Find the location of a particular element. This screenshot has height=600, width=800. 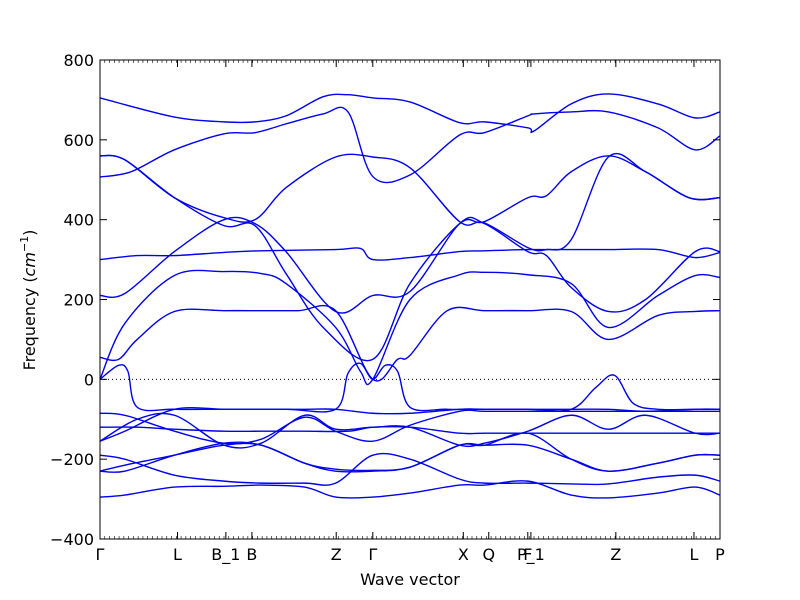

x-tick-label: F is located at coordinates (527, 554).